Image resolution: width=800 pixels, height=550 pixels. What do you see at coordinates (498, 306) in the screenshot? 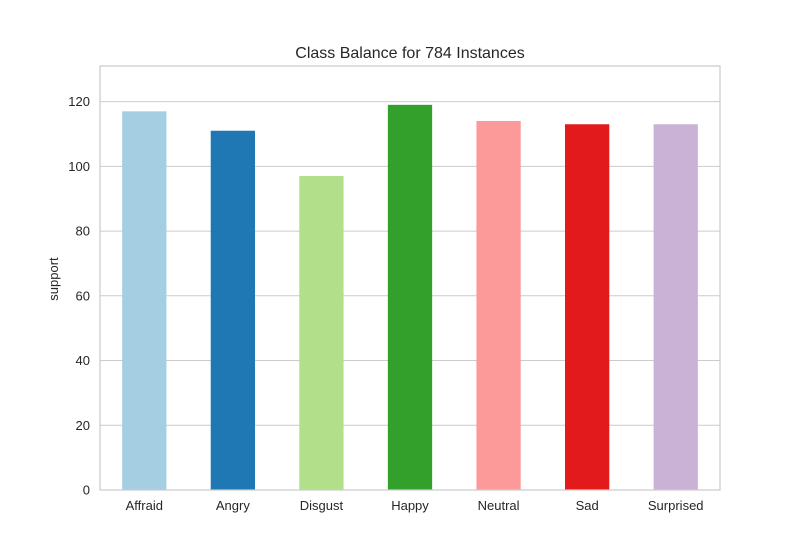
I see `bar-neutral` at bounding box center [498, 306].